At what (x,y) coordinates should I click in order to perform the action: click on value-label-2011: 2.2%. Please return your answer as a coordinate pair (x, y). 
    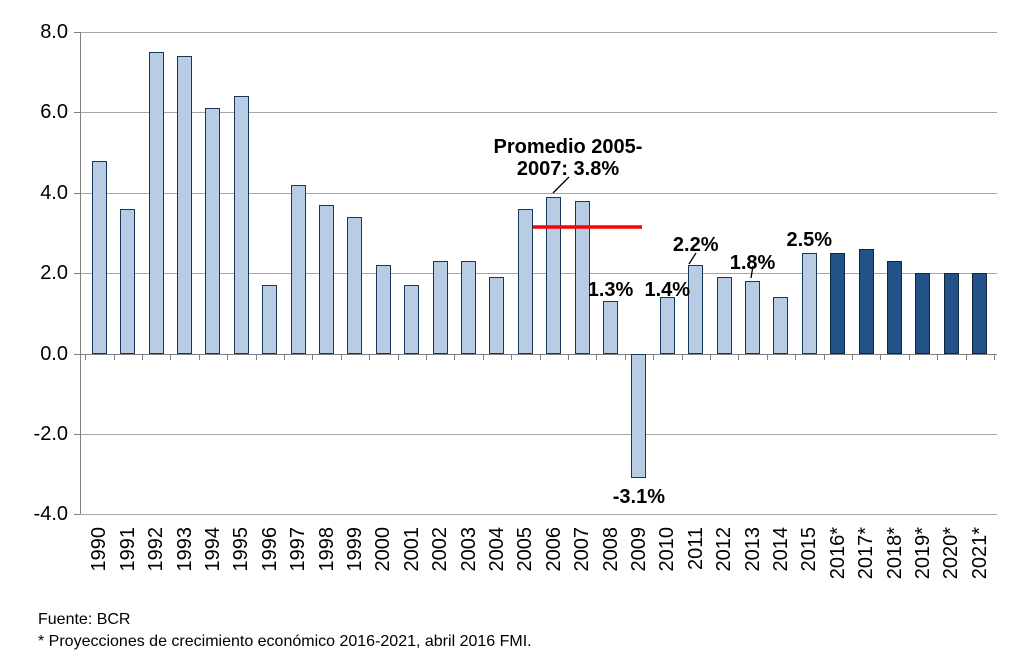
    Looking at the image, I should click on (695, 245).